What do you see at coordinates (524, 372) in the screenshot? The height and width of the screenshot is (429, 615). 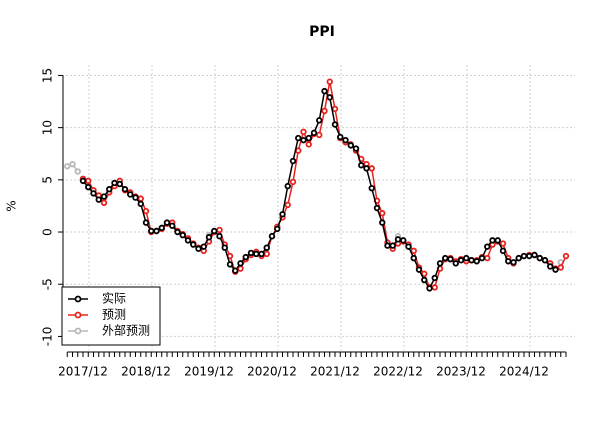 I see `x-tick-label: 2024/12` at bounding box center [524, 372].